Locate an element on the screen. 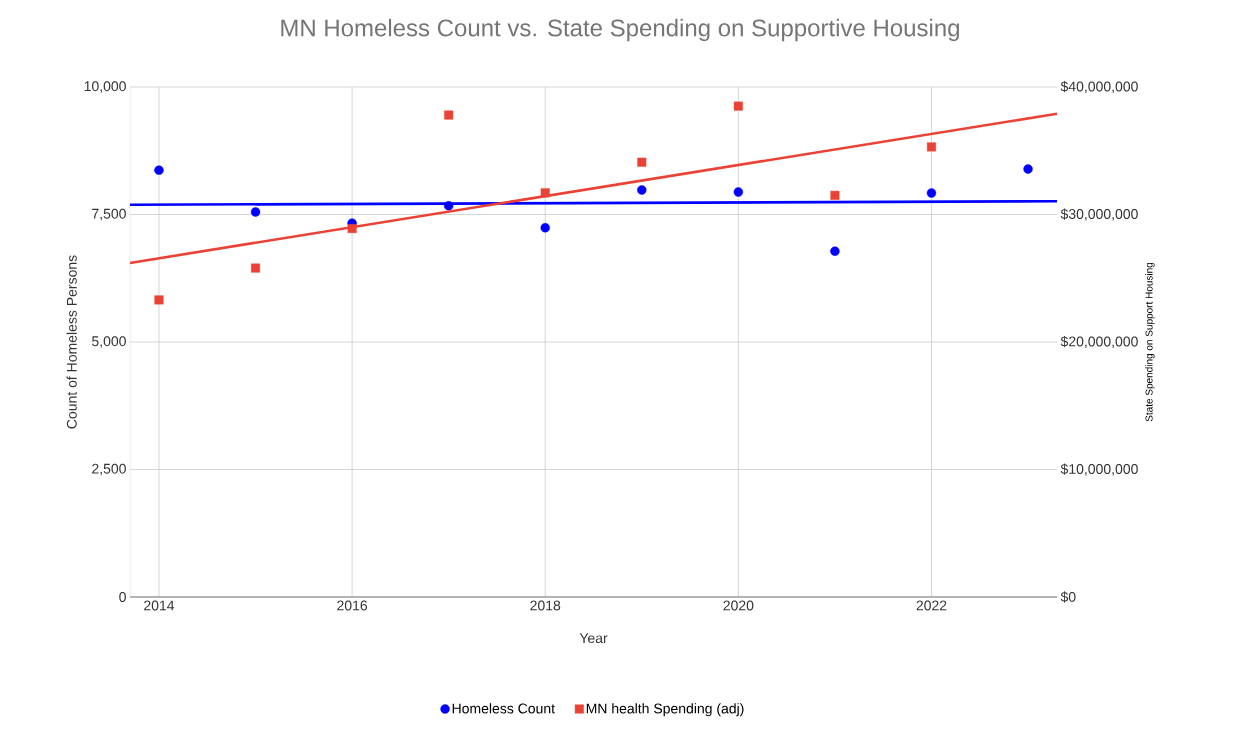  y-tick-label: 7,500 is located at coordinates (109, 214).